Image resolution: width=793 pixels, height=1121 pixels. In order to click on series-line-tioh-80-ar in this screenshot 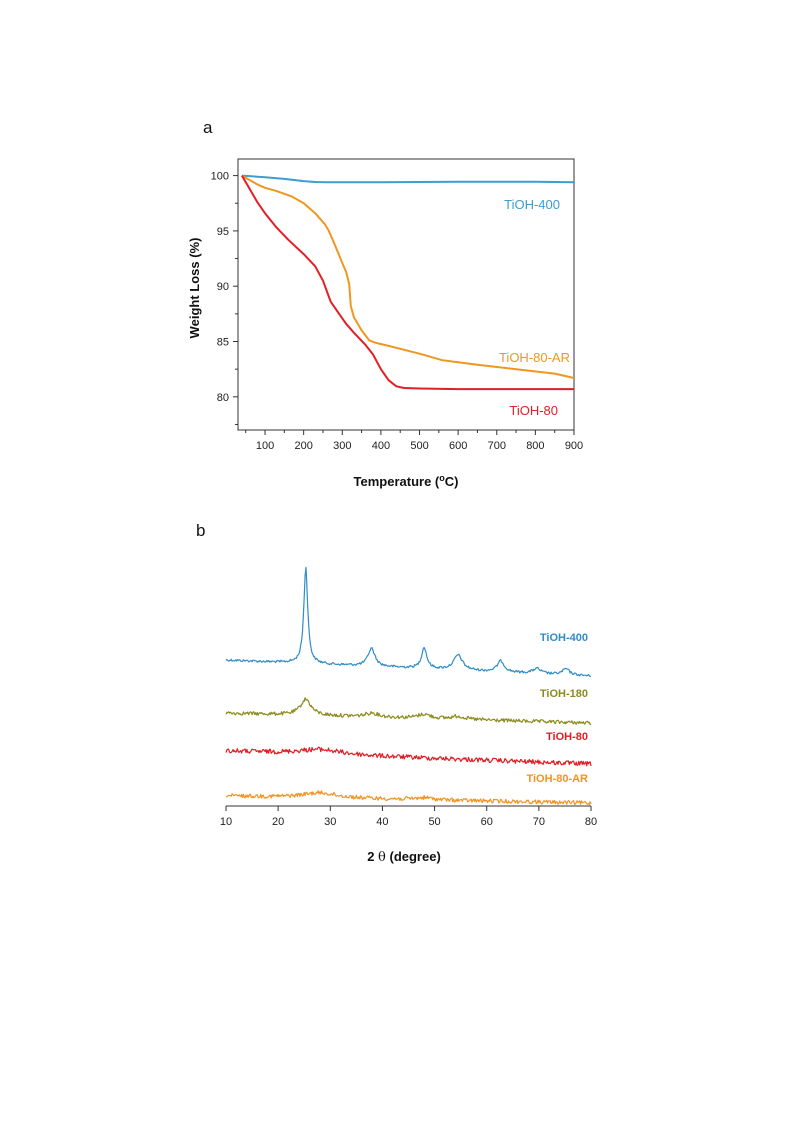, I will do `click(408, 276)`.